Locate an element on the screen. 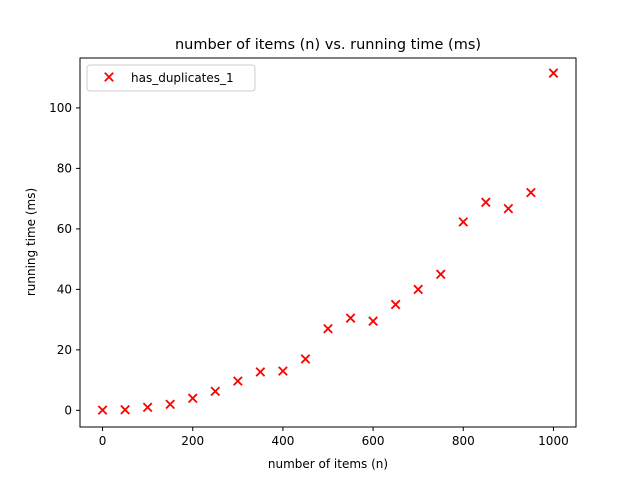 The width and height of the screenshot is (640, 480). y-tick-label: 60 is located at coordinates (64, 229).